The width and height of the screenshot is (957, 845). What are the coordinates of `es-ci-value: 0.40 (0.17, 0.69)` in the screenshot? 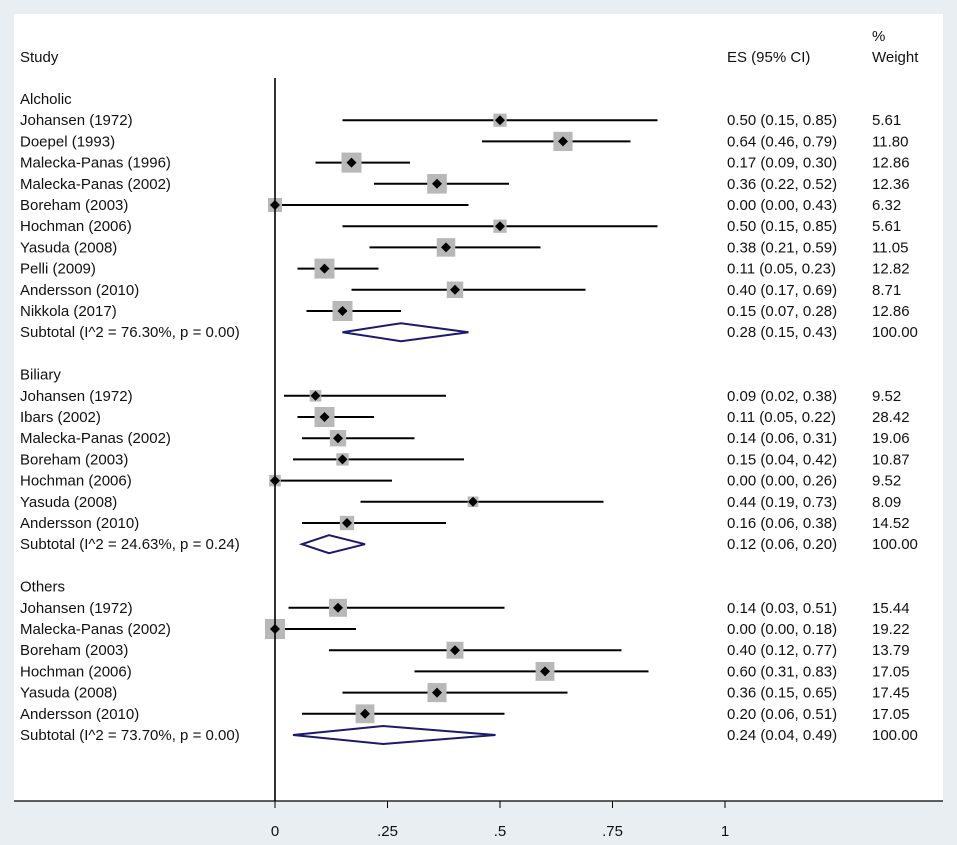 It's located at (782, 290).